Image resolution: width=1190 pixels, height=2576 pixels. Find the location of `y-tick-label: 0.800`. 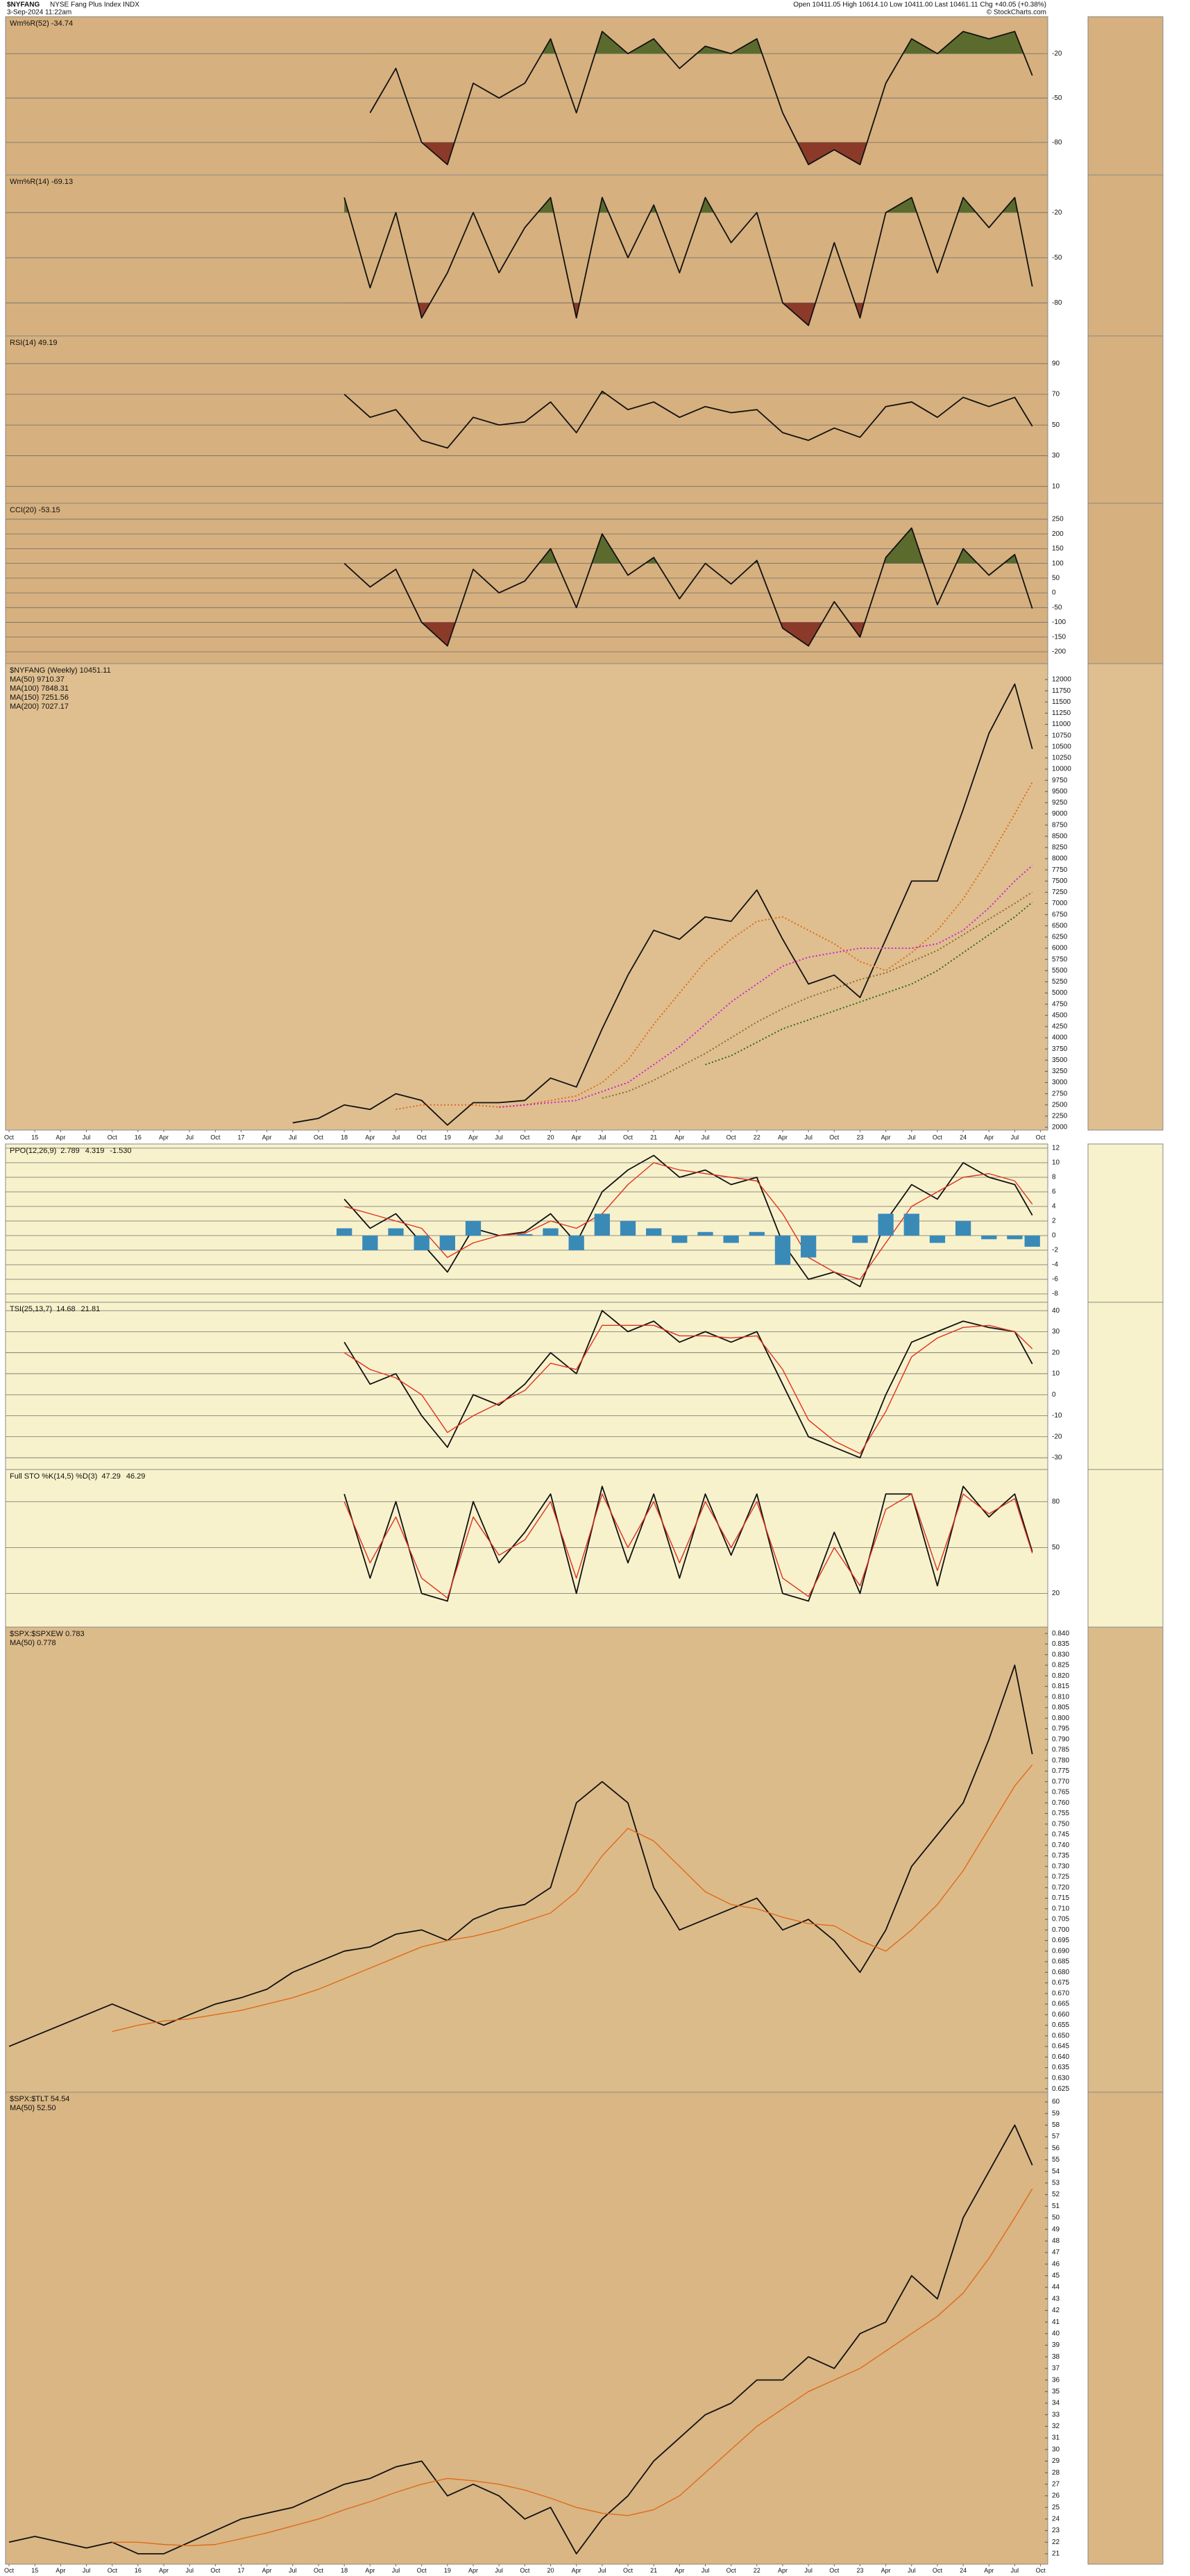

y-tick-label: 0.800 is located at coordinates (1060, 1718).